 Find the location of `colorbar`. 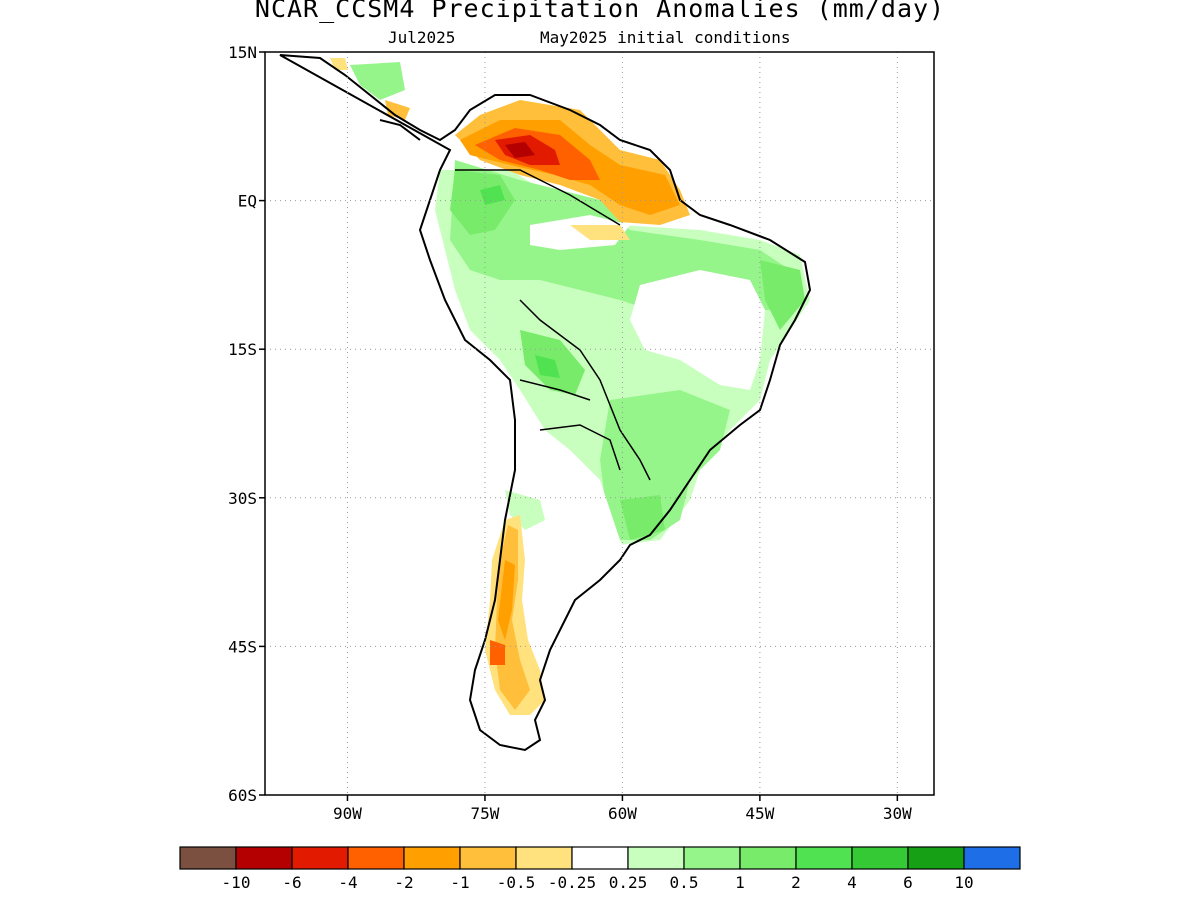

colorbar is located at coordinates (600, 858).